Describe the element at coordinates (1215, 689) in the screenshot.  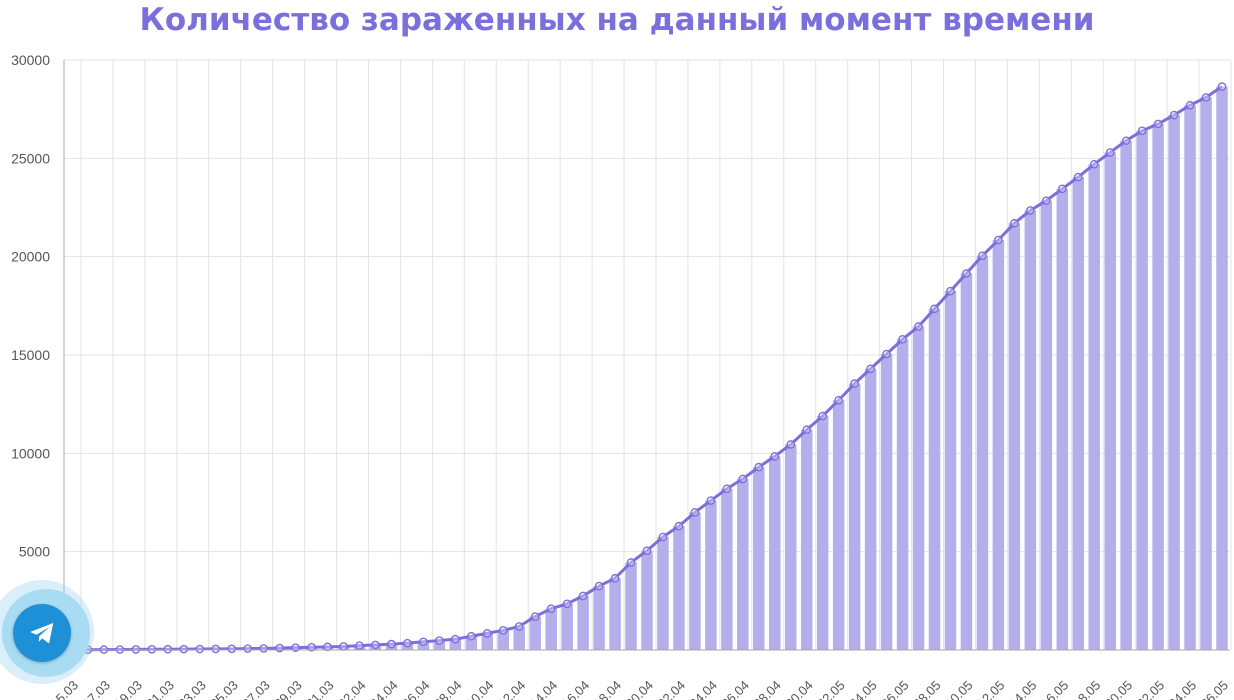
I see `x-tick-label: 26.05` at that location.